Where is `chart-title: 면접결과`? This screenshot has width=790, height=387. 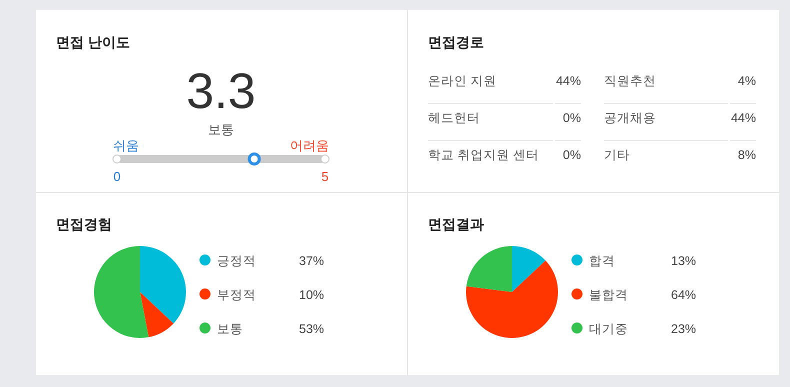 chart-title: 면접결과 is located at coordinates (456, 224).